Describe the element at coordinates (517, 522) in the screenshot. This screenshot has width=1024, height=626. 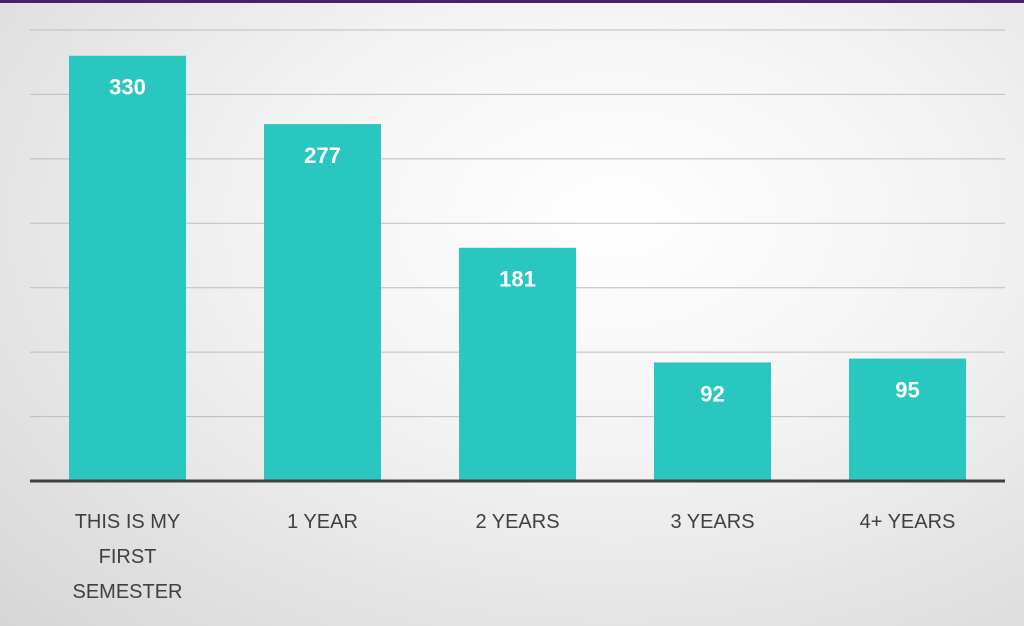
I see `x-tick-label: 2 YEARS` at that location.